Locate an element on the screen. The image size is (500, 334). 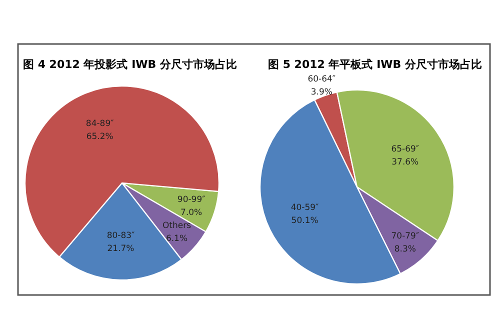
chart-title: 图 5 2012 年平板式 IWB 分尺寸市场占比 is located at coordinates (375, 64).